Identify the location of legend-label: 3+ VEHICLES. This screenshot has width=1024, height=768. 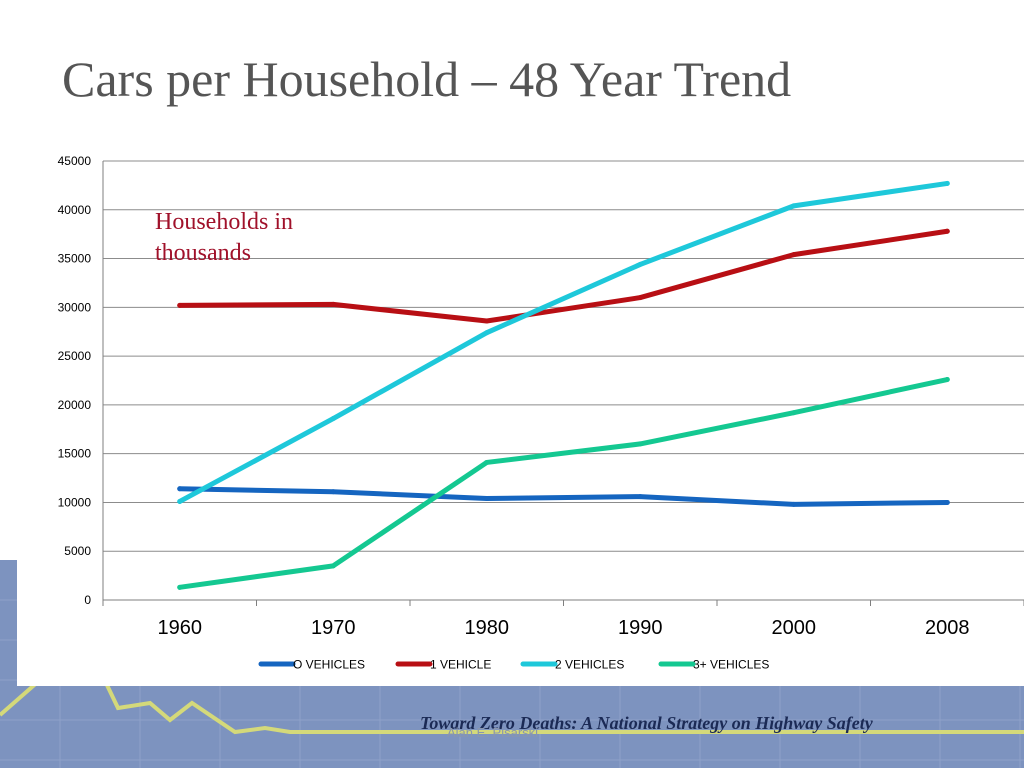
(731, 665).